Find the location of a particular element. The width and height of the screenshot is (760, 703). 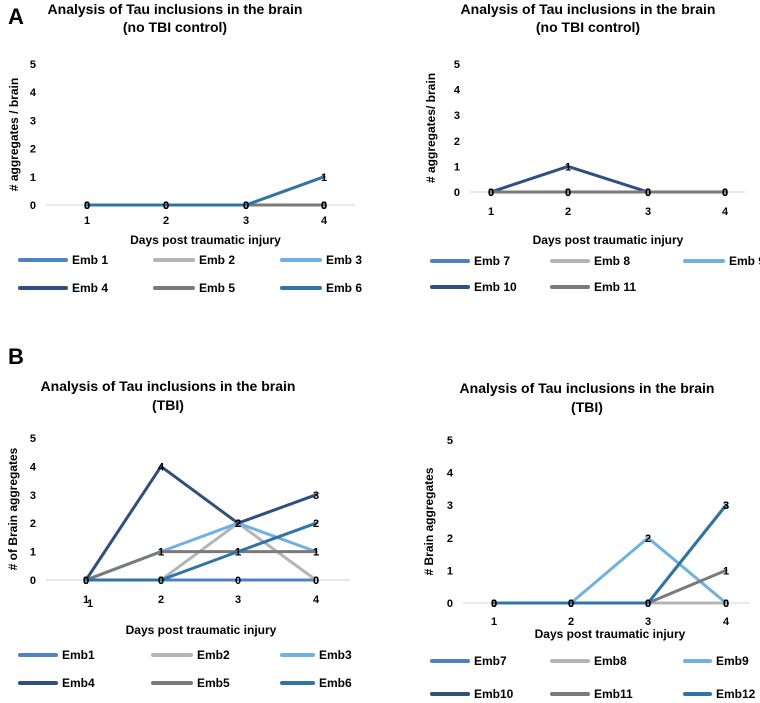

data-label-emb6-2: 1 is located at coordinates (238, 553).